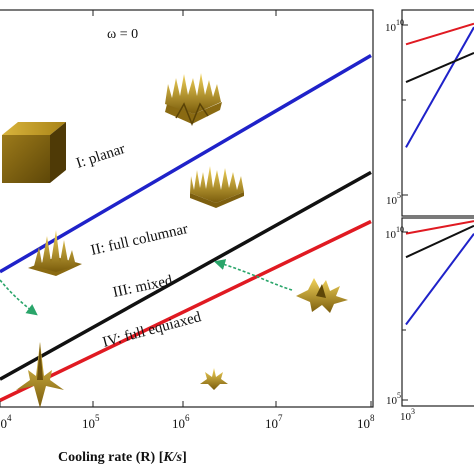 Image resolution: width=474 pixels, height=474 pixels. I want to click on dendritic-crown-illustration, so click(193, 100).